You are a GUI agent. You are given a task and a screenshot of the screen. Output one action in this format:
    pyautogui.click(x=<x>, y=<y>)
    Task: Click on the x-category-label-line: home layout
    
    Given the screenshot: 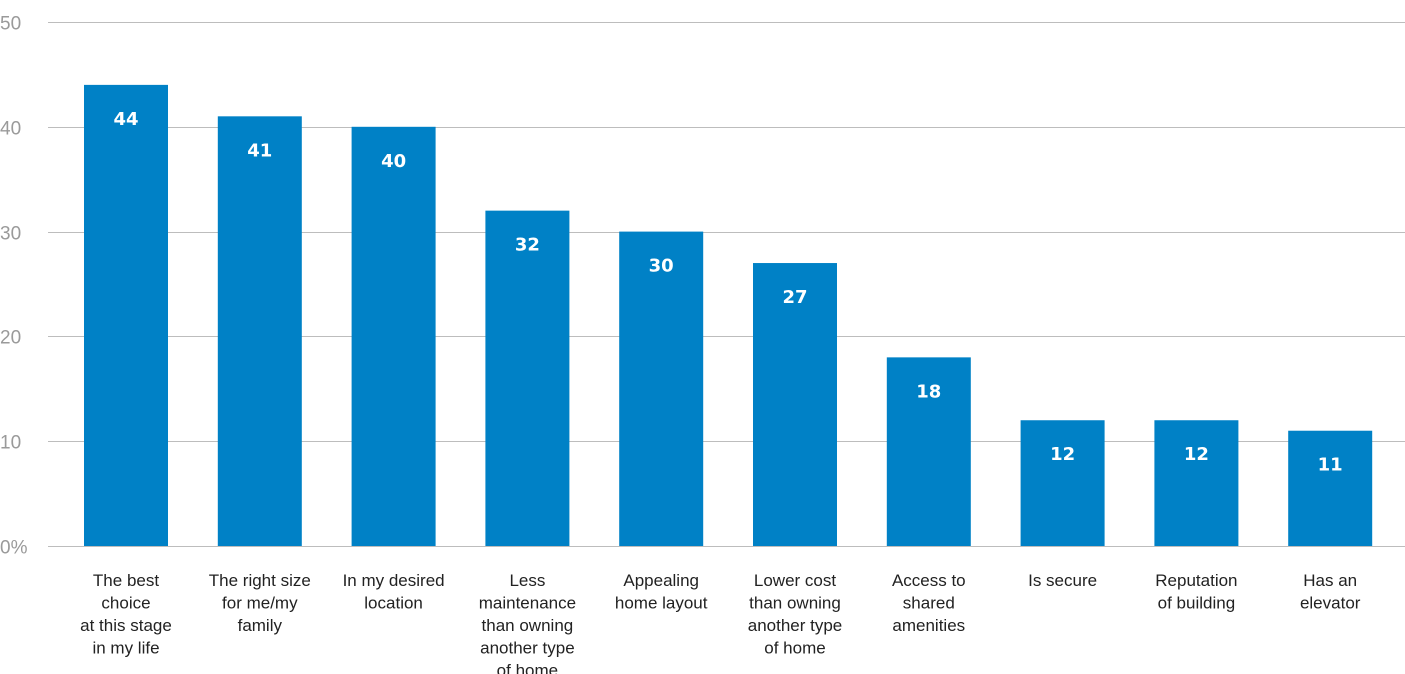 What is the action you would take?
    pyautogui.click(x=661, y=603)
    